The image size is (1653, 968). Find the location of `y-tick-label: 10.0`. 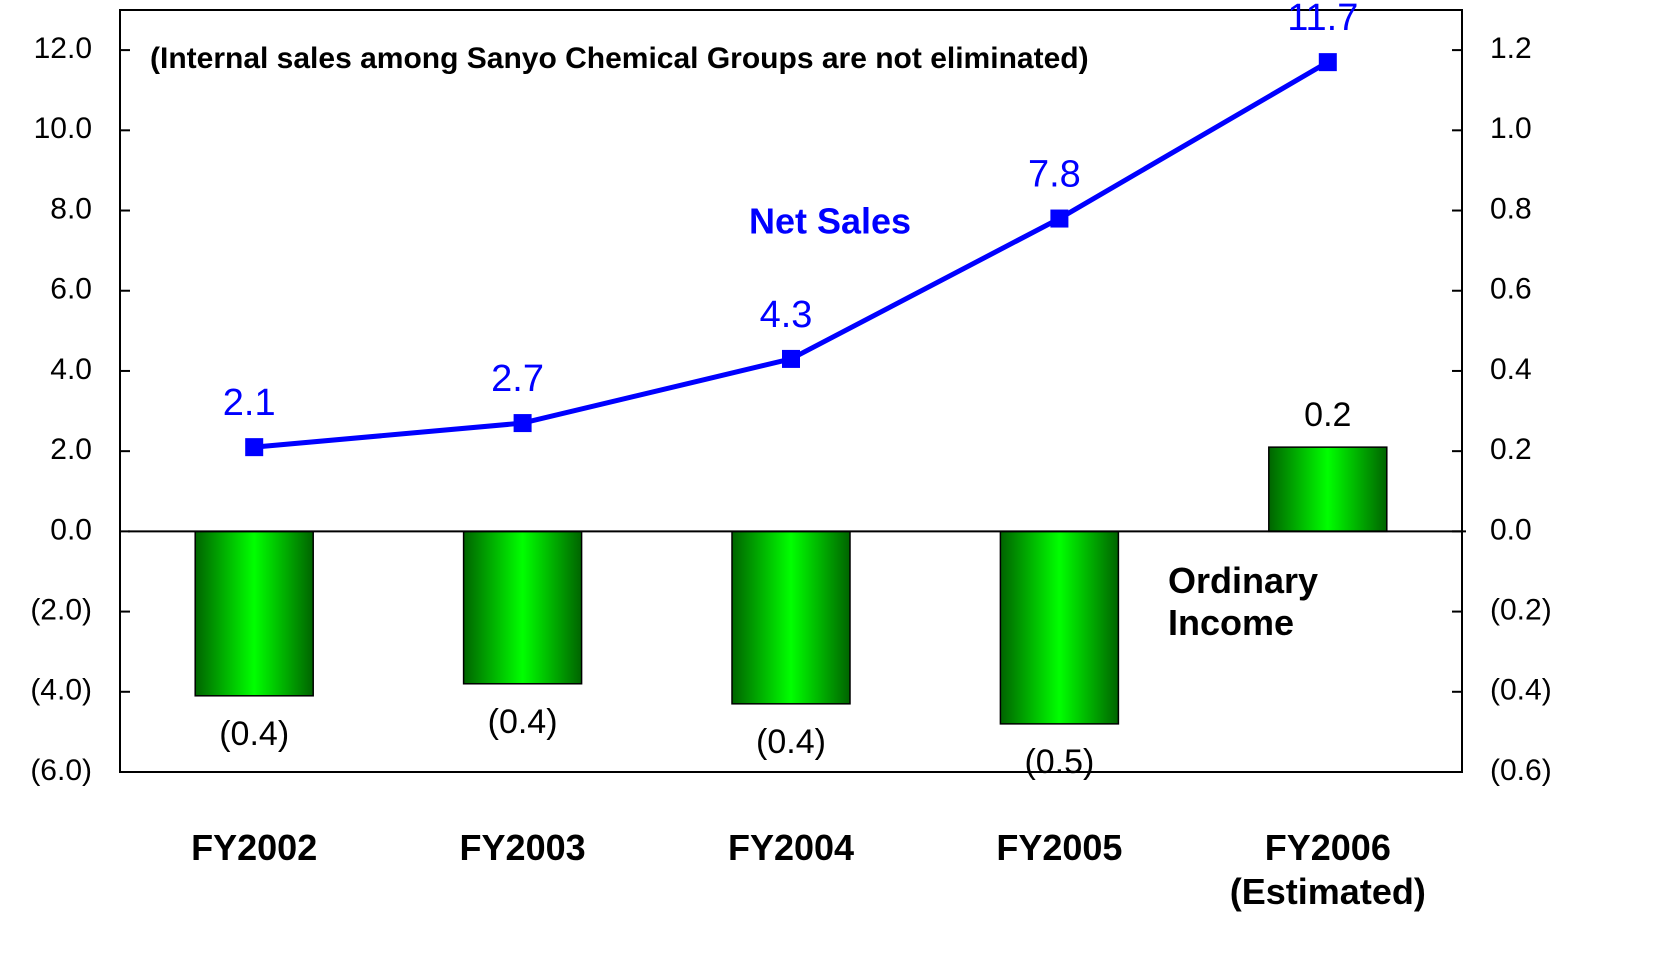

y-tick-label: 10.0 is located at coordinates (63, 128).